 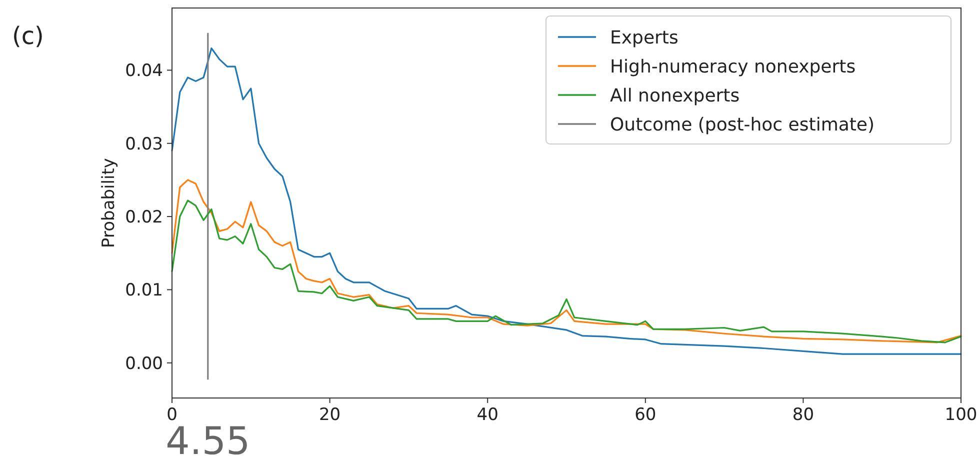 What do you see at coordinates (645, 415) in the screenshot?
I see `x-tick-label: 60` at bounding box center [645, 415].